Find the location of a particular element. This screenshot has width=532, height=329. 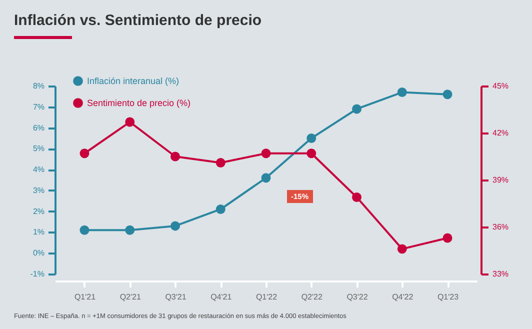

y2-tick-label: 45% is located at coordinates (500, 86).